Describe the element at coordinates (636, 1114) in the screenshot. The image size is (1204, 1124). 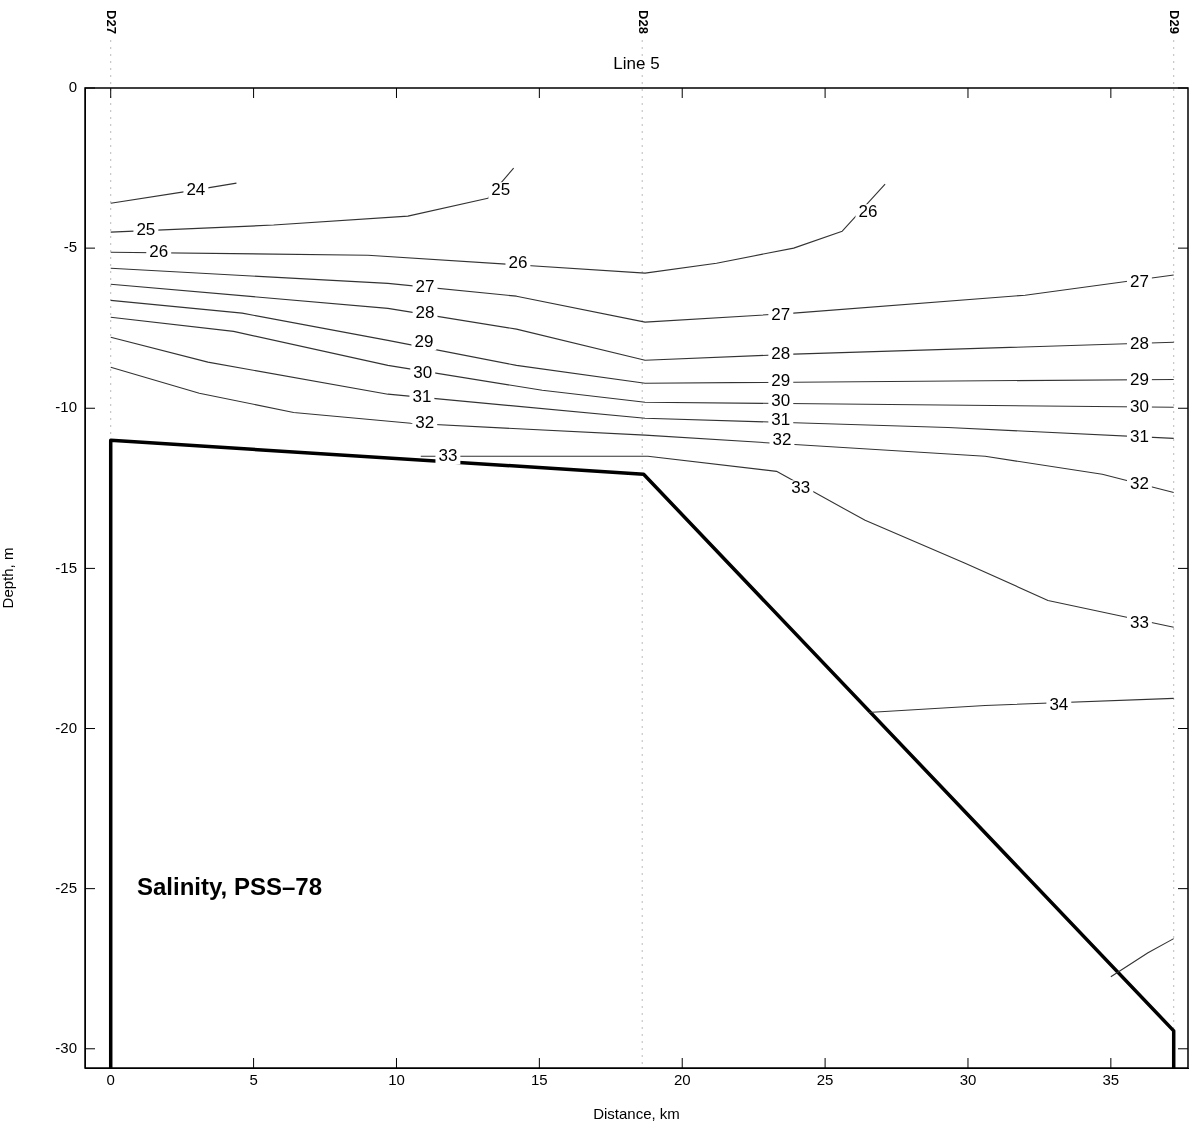
I see `x-axis-title: Distance, km` at that location.